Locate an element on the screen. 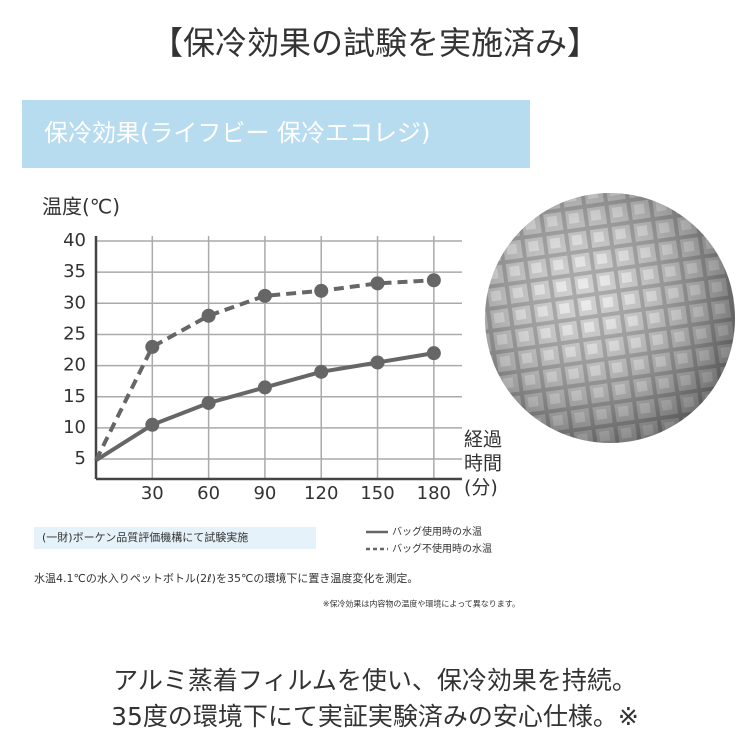  y-tick-label: 30 is located at coordinates (74, 302).